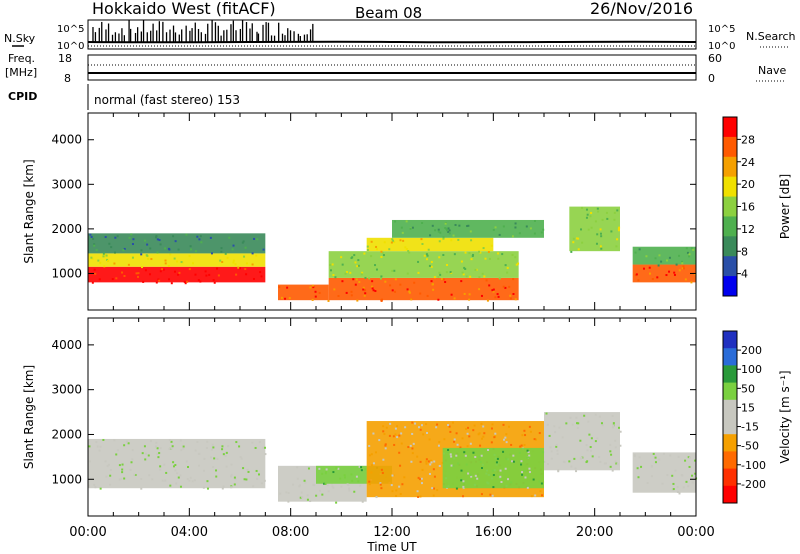 The image size is (800, 554). What do you see at coordinates (757, 417) in the screenshot?
I see `velocity-colorbar: 200 100 50 15 -15 -50 -100 -200 Velocity [m s⁻¹]` at bounding box center [757, 417].